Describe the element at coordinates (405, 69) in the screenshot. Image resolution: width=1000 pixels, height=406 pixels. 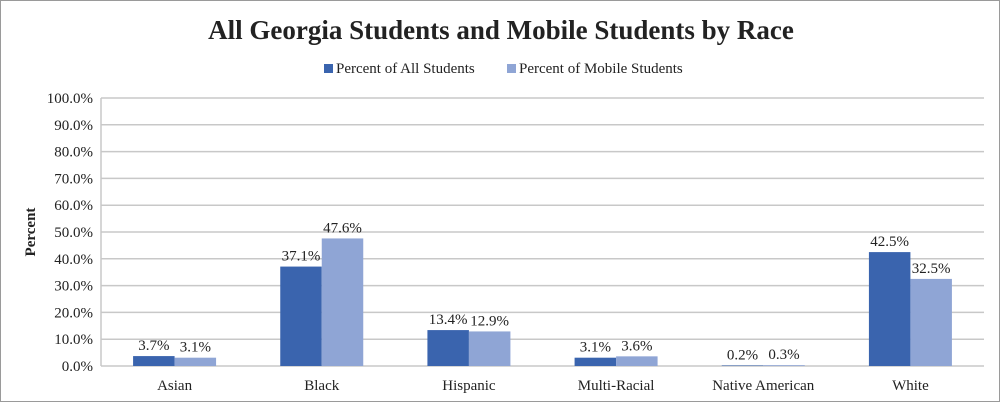
I see `legend-label: Percent of All Students` at that location.